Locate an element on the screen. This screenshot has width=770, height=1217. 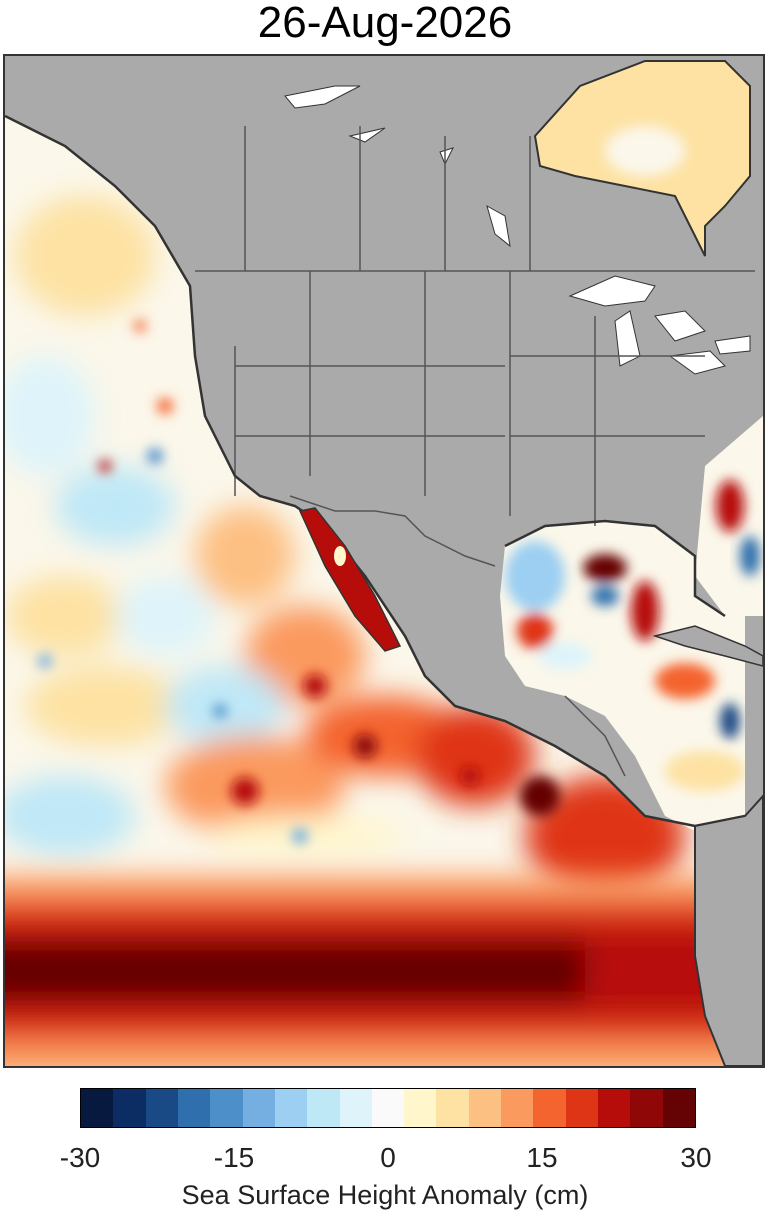
tick-label: 0 is located at coordinates (388, 1157).